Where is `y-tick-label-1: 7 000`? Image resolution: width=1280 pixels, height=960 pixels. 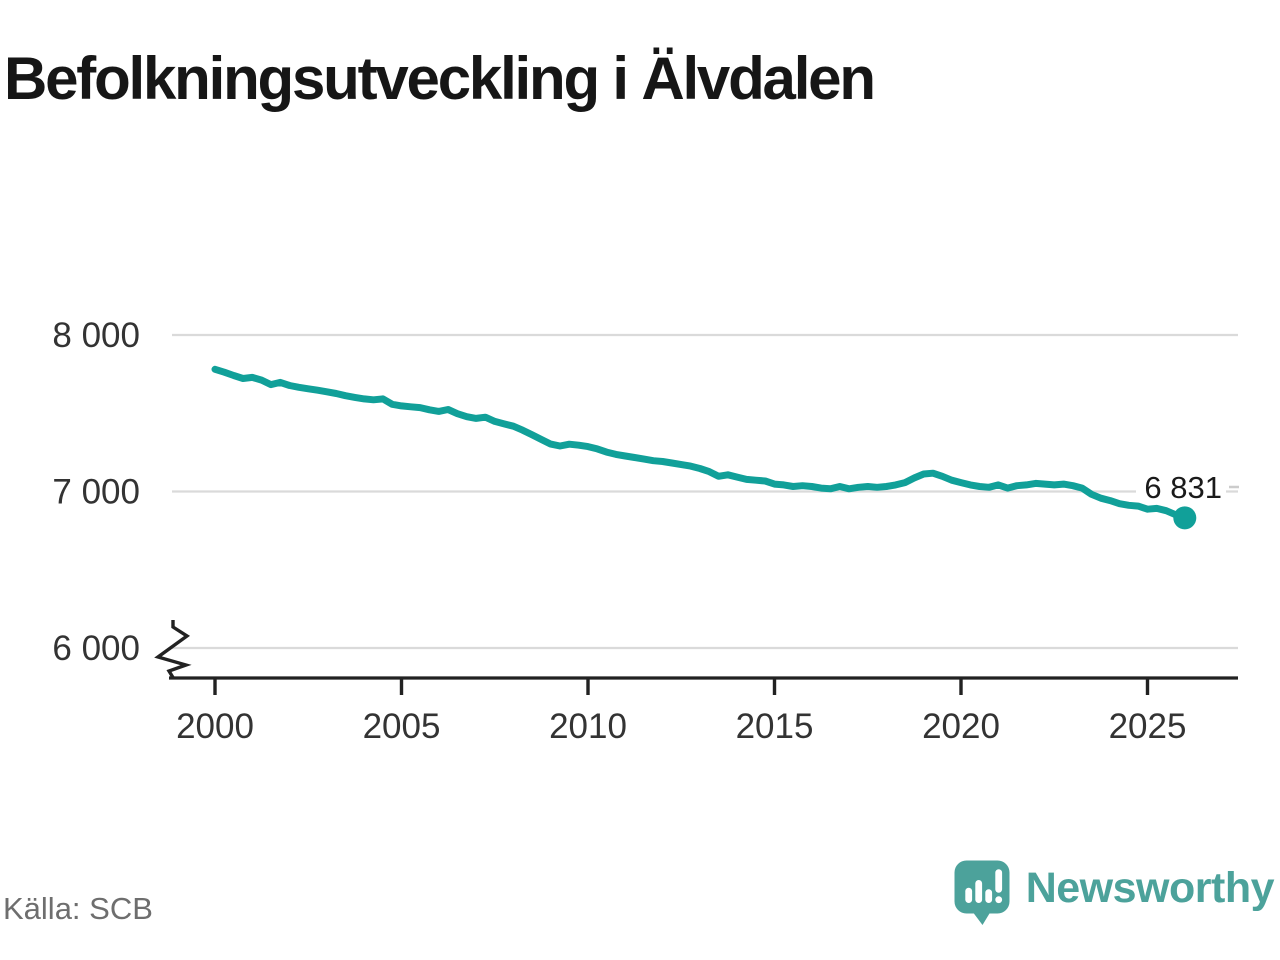
y-tick-label-1: 7 000 is located at coordinates (96, 492).